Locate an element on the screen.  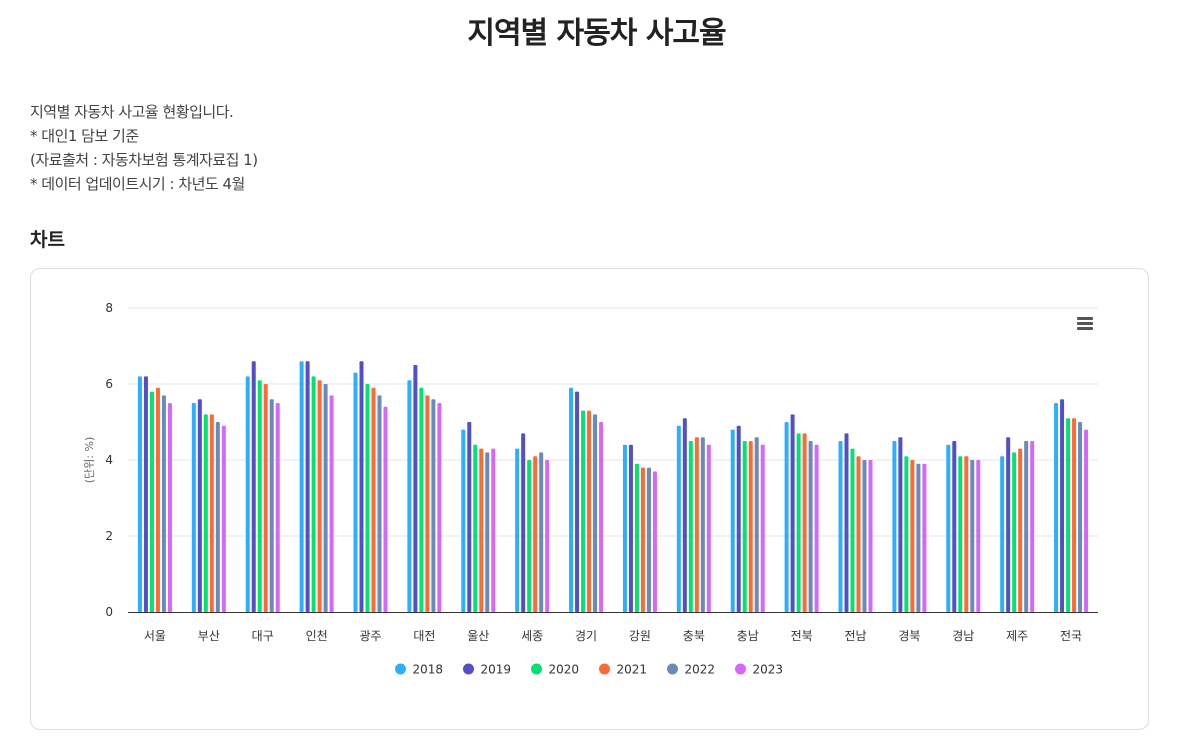
bar-2021-세종 is located at coordinates (535, 534).